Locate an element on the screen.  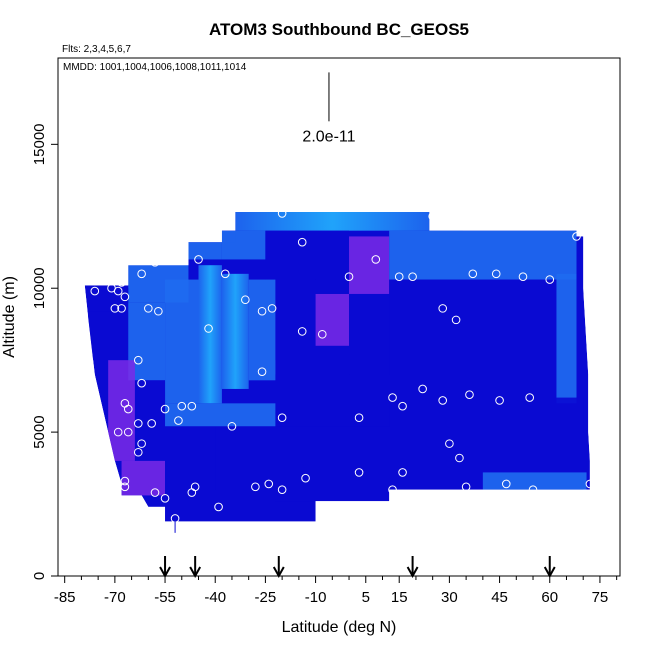
y-axis-label: Altitude (m) is located at coordinates (9, 317).